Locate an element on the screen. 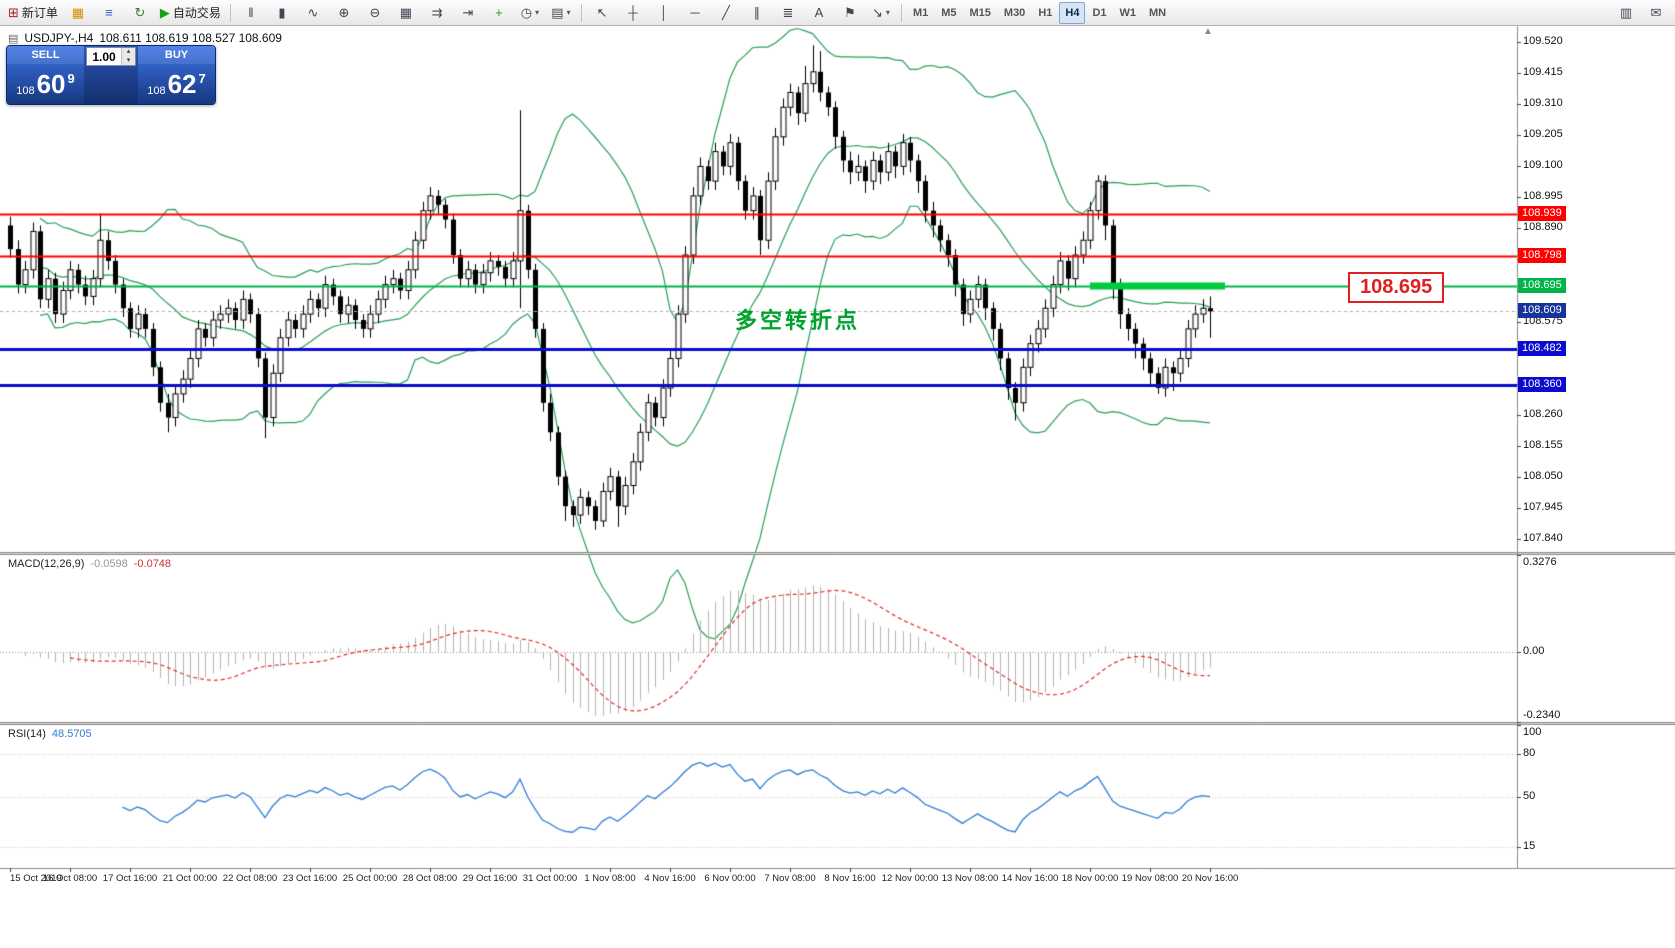  horizontal-line-button: ─ is located at coordinates (695, 13).